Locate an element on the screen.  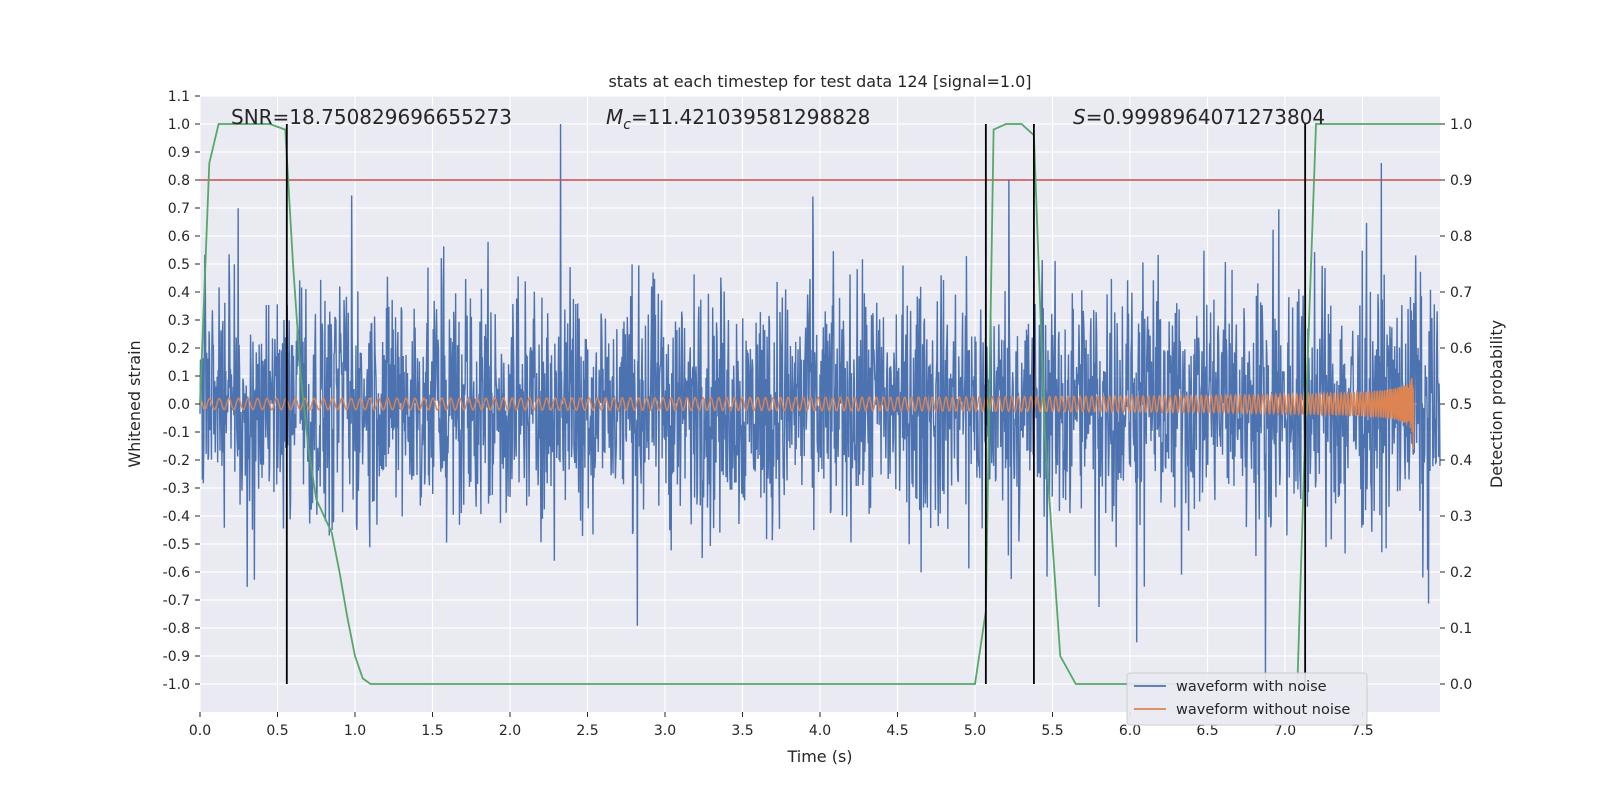
y-tick-label: -0.2 is located at coordinates (176, 461).